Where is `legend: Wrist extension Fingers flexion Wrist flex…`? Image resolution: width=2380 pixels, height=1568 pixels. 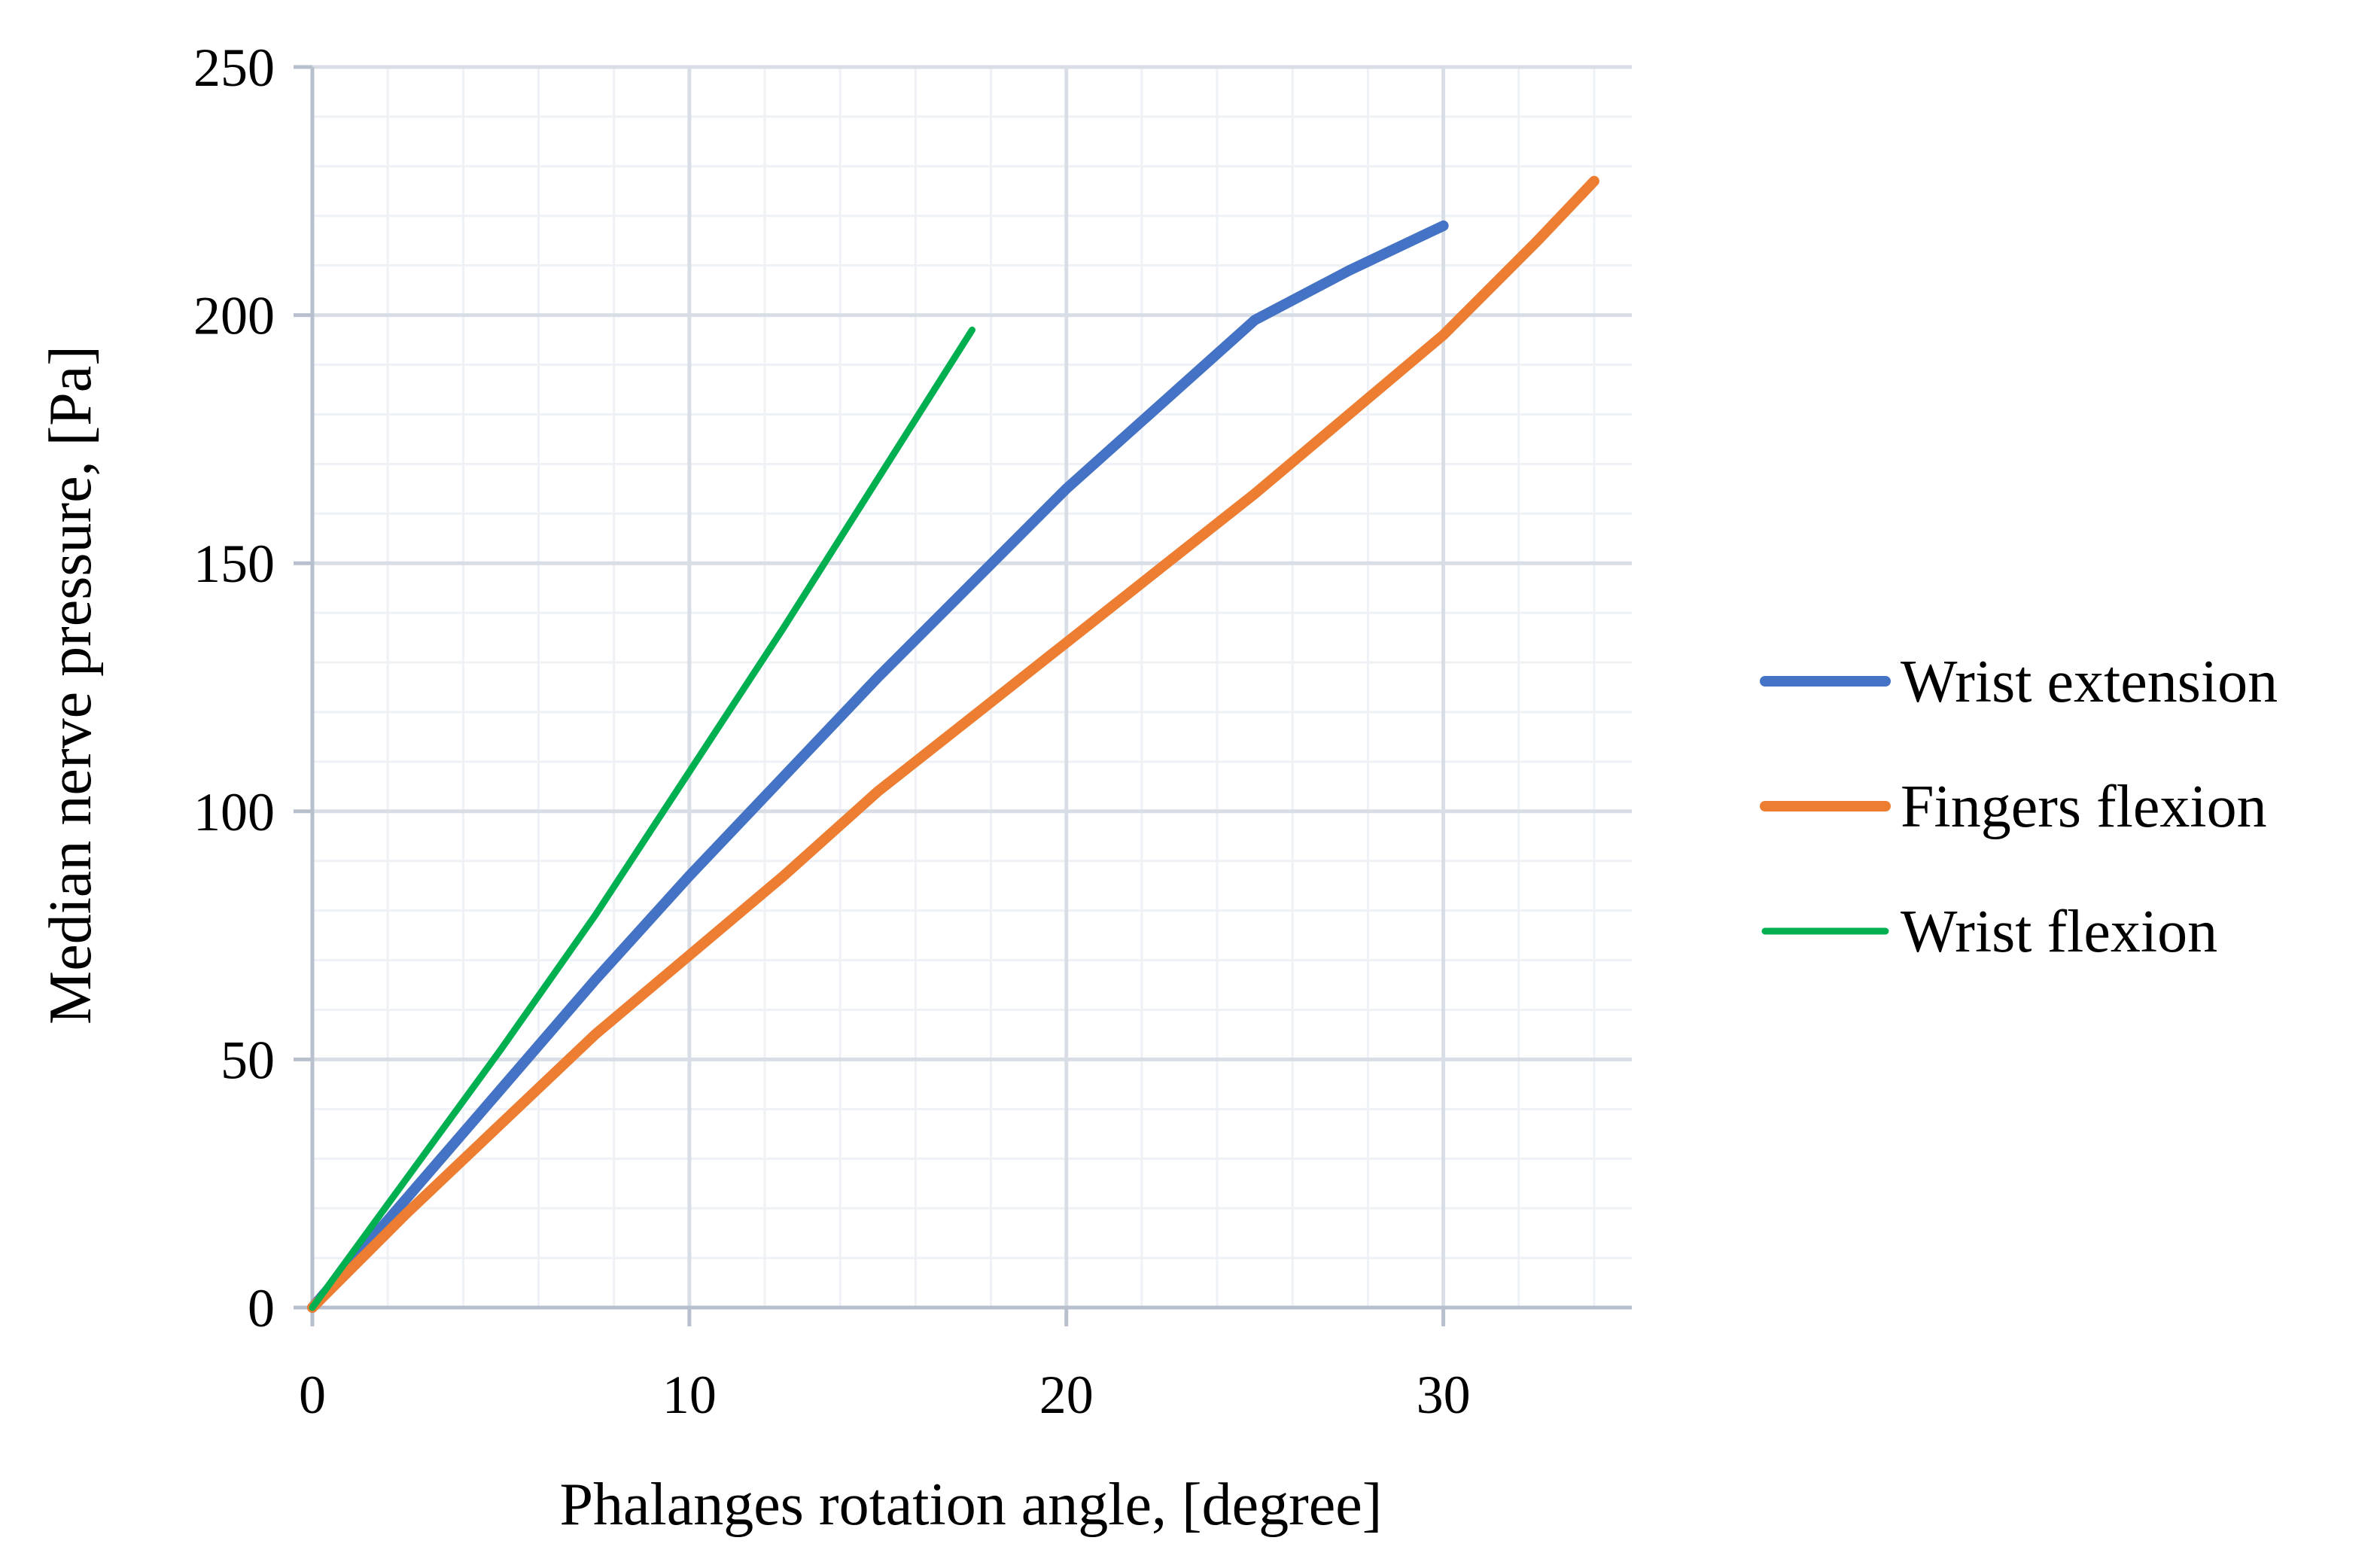 legend: Wrist extension Fingers flexion Wrist flex… is located at coordinates (2019, 807).